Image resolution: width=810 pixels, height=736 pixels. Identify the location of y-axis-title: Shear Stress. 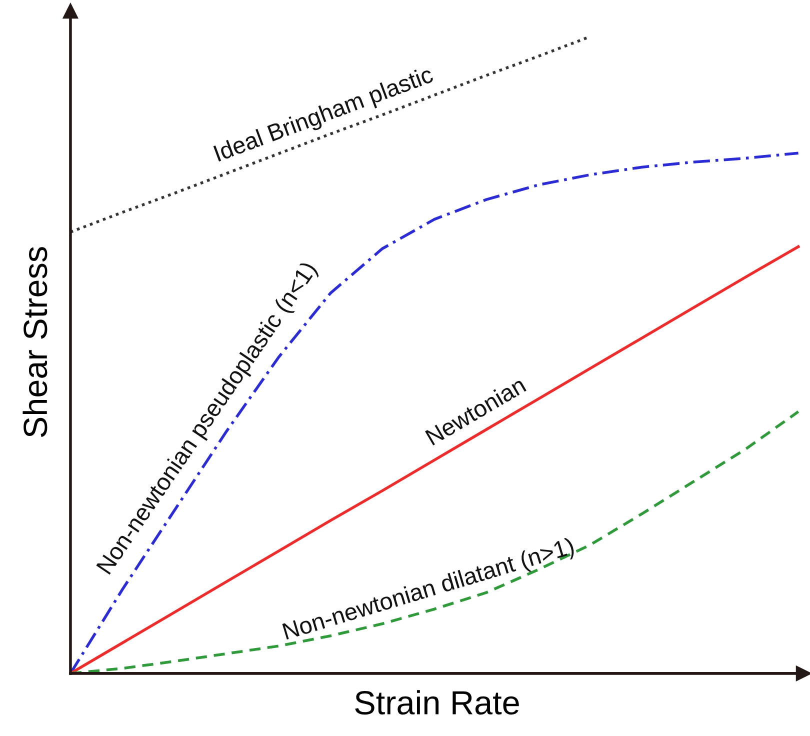
(35, 342).